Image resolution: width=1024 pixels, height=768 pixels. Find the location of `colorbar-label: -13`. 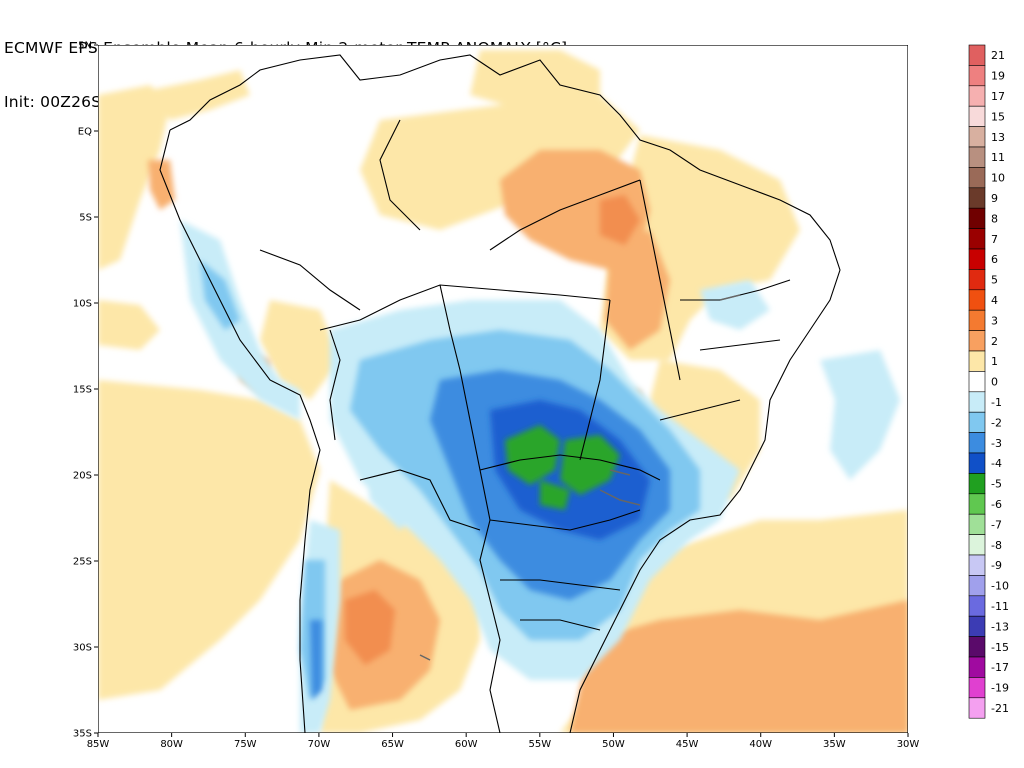

colorbar-label: -13 is located at coordinates (1000, 626).